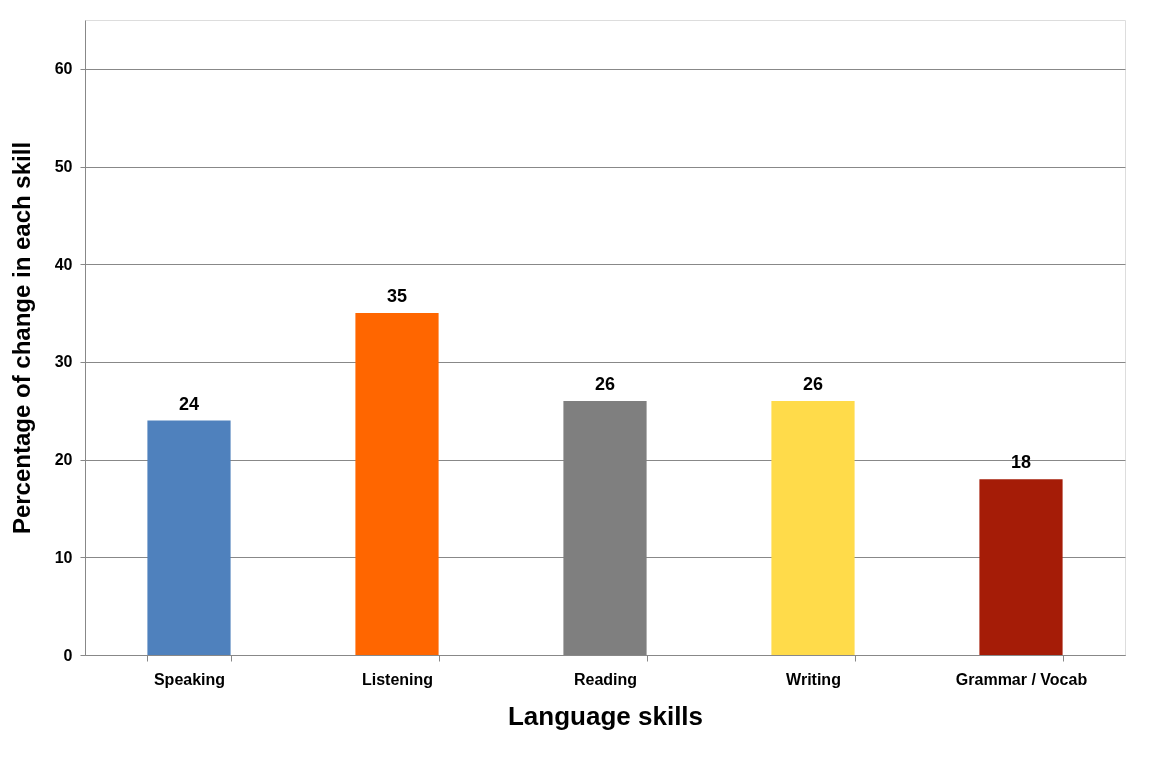  Describe the element at coordinates (1021, 462) in the screenshot. I see `data-label: 18` at that location.